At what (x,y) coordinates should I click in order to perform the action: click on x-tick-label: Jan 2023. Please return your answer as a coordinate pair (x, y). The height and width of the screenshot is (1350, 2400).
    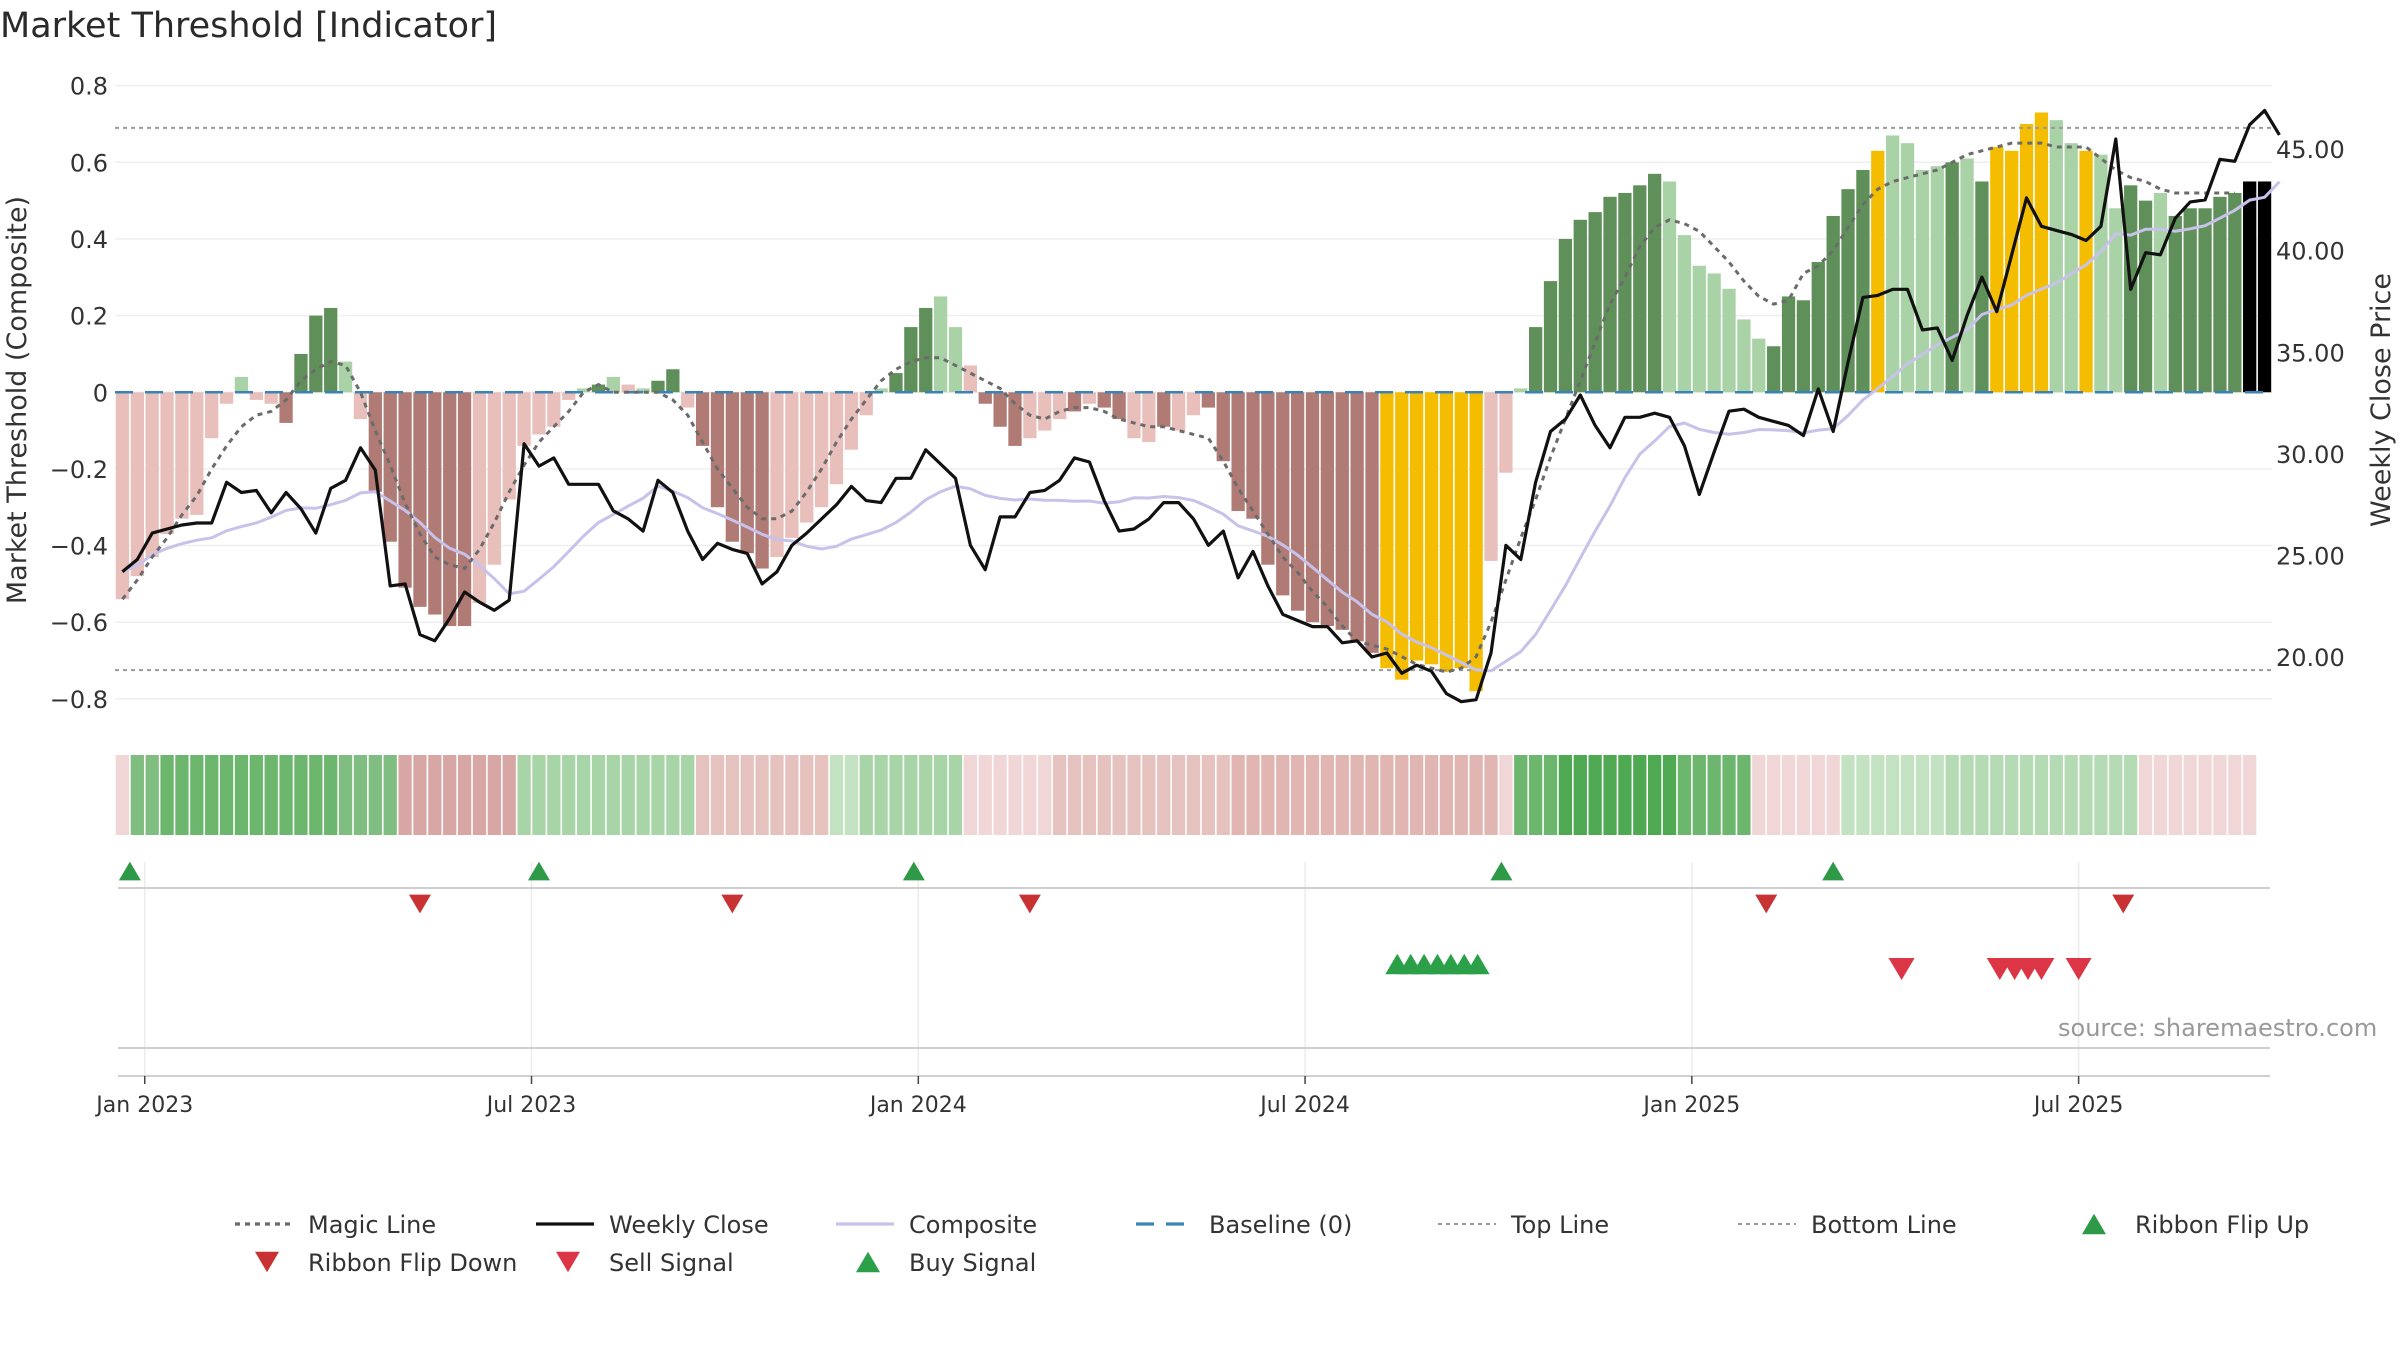
    Looking at the image, I should click on (143, 1105).